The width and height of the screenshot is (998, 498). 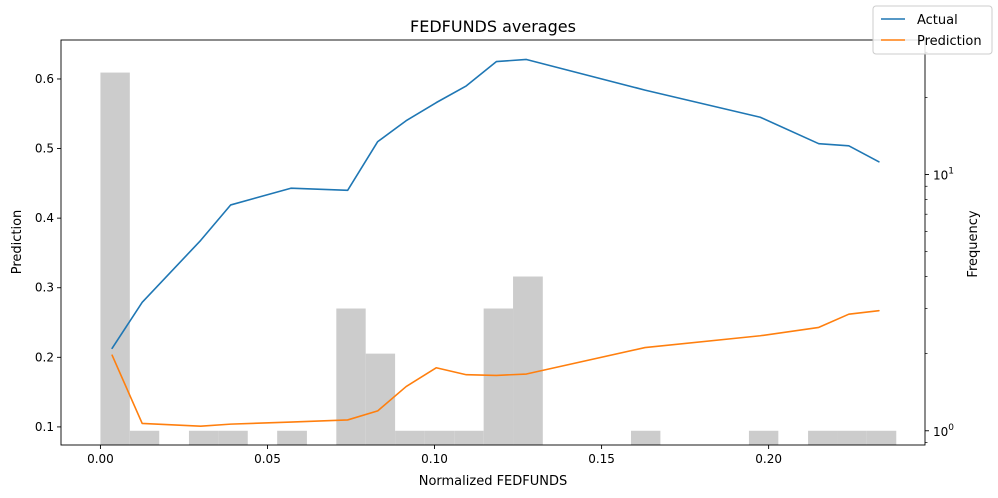 What do you see at coordinates (493, 26) in the screenshot?
I see `chart-title: FEDFUNDS averages` at bounding box center [493, 26].